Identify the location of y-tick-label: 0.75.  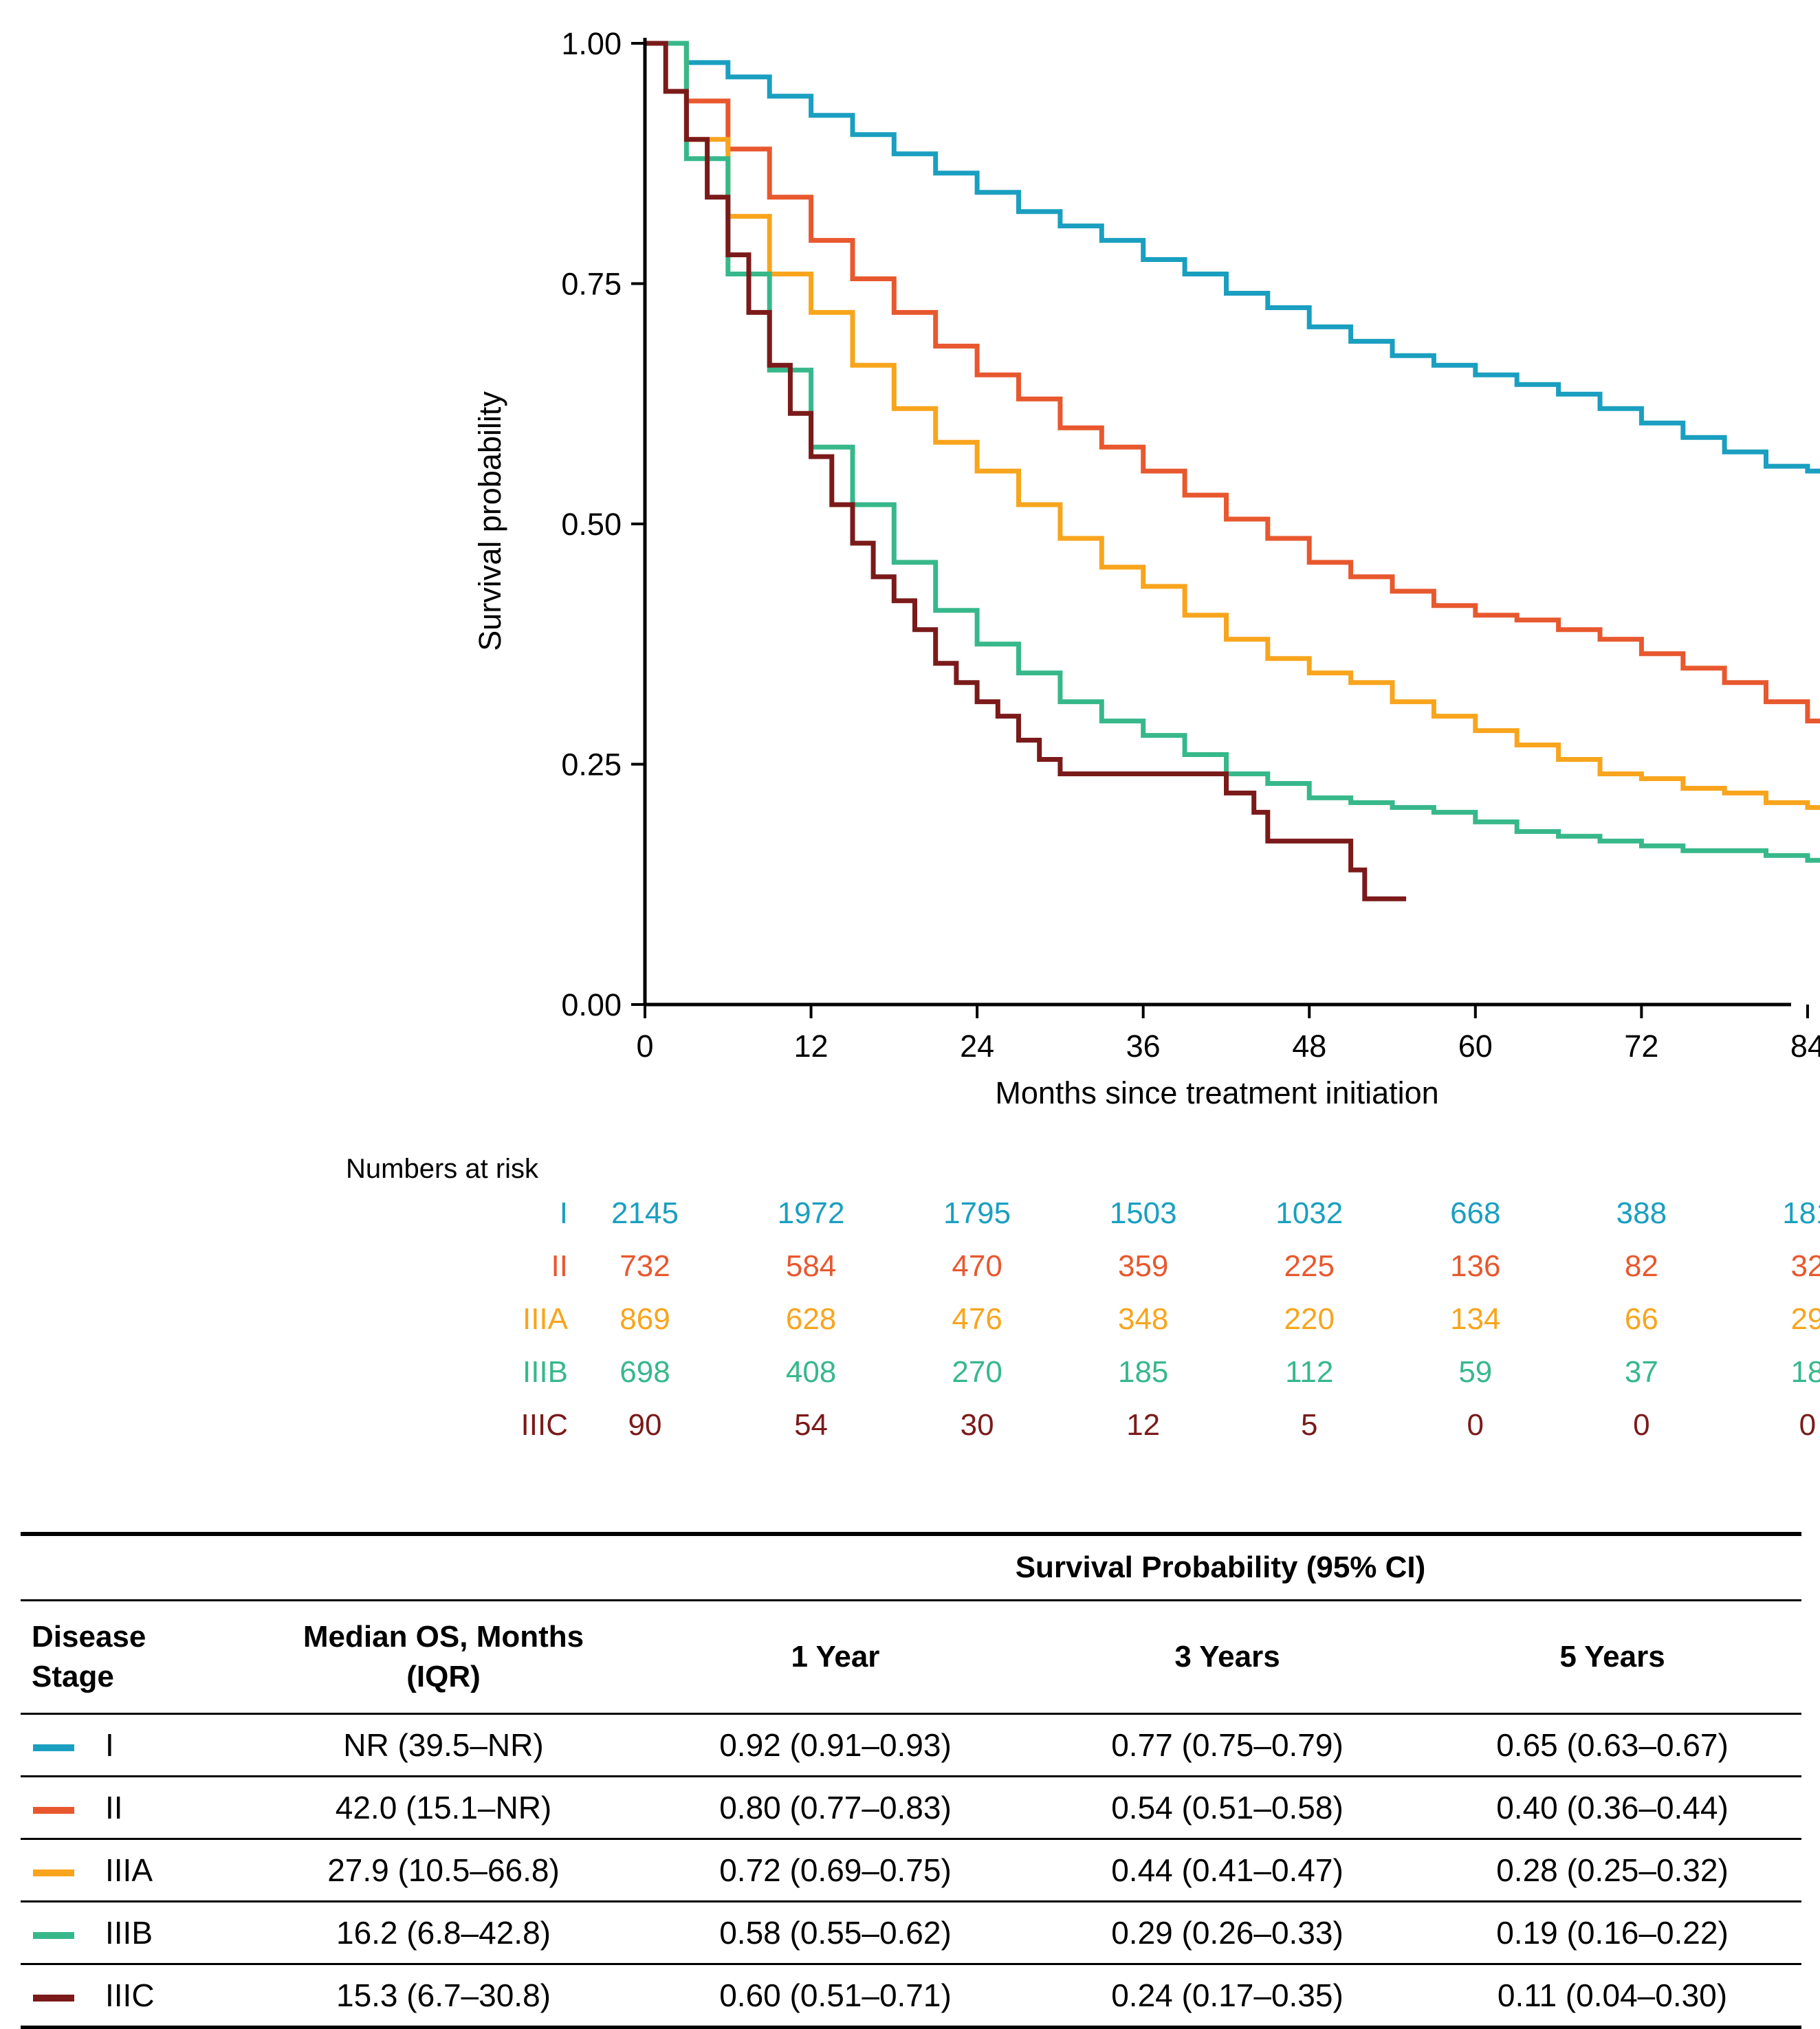
(591, 284).